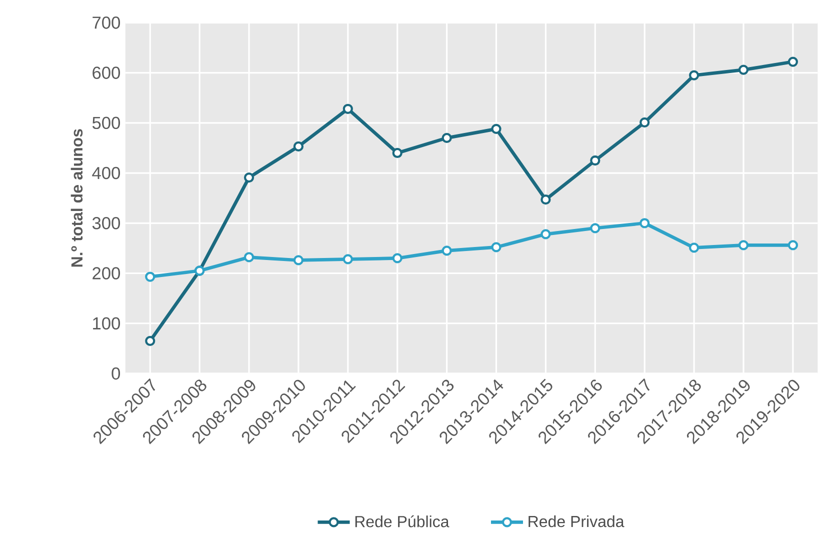 The width and height of the screenshot is (823, 534). I want to click on y-tick-label: 600, so click(106, 73).